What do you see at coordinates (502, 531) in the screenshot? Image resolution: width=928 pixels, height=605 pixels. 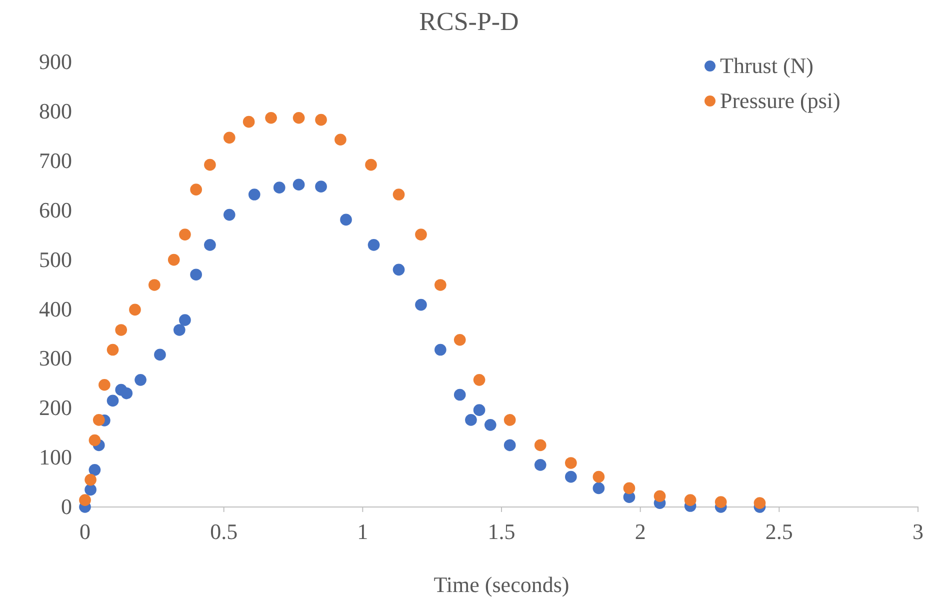 I see `x-tick-label: 1.5` at bounding box center [502, 531].